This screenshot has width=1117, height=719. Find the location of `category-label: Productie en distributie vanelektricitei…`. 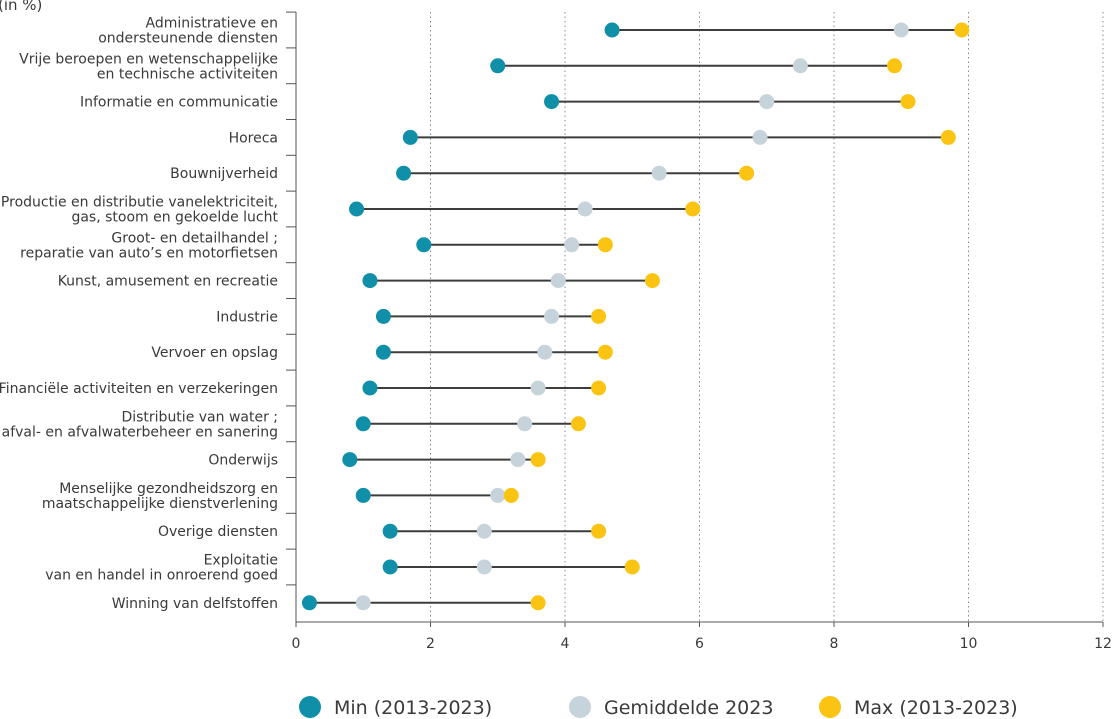

category-label: Productie en distributie vanelektricitei… is located at coordinates (140, 210).